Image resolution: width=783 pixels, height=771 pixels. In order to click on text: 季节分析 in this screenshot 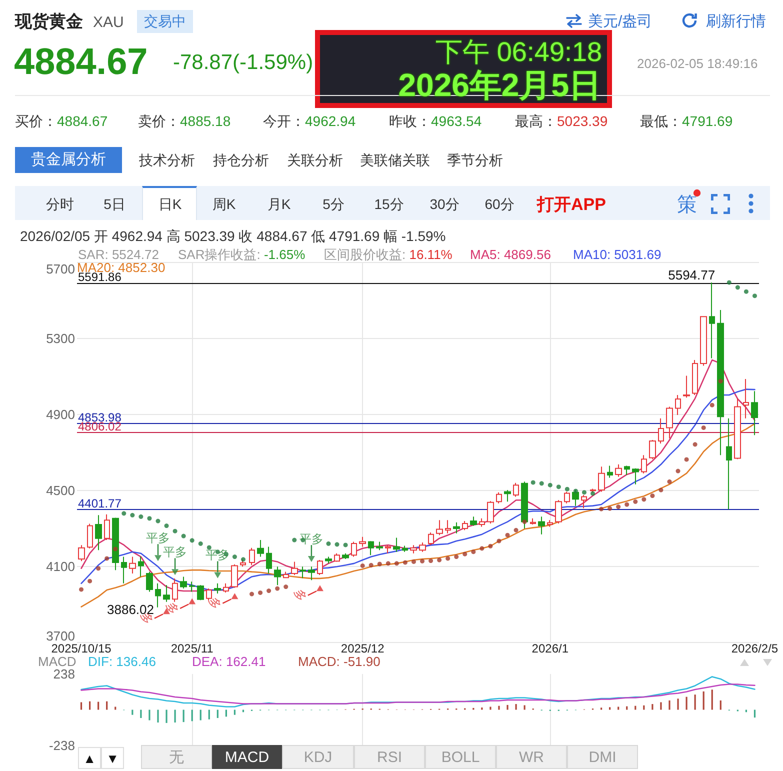, I will do `click(475, 160)`.